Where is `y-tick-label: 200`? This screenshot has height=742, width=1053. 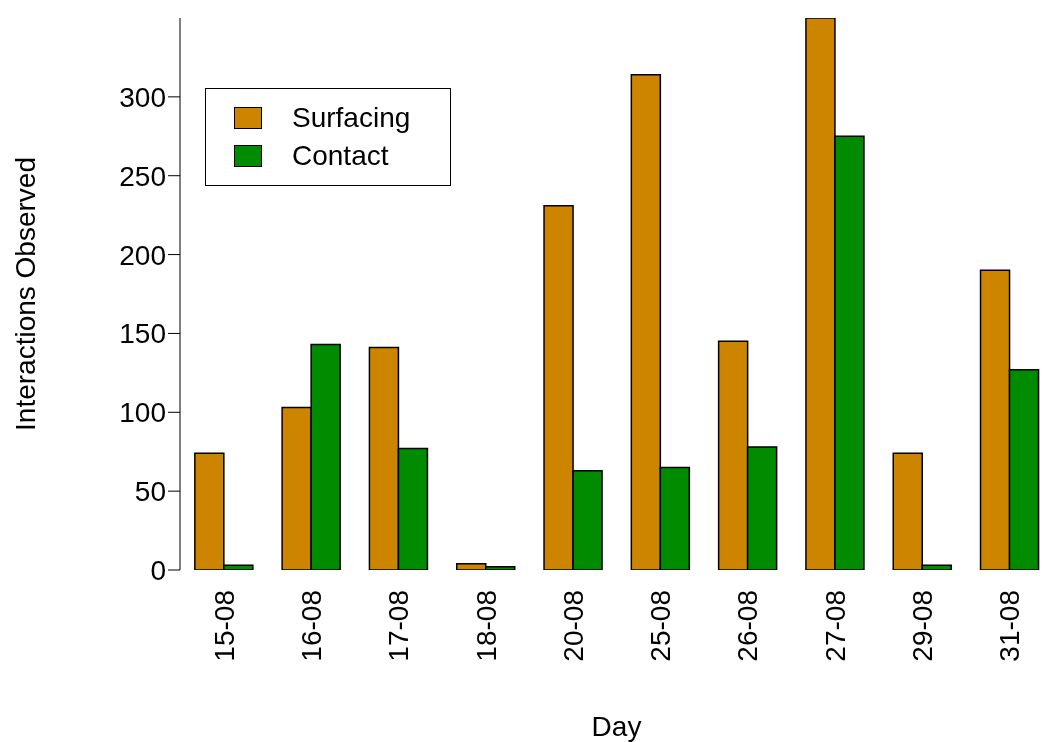
y-tick-label: 200 is located at coordinates (142, 255).